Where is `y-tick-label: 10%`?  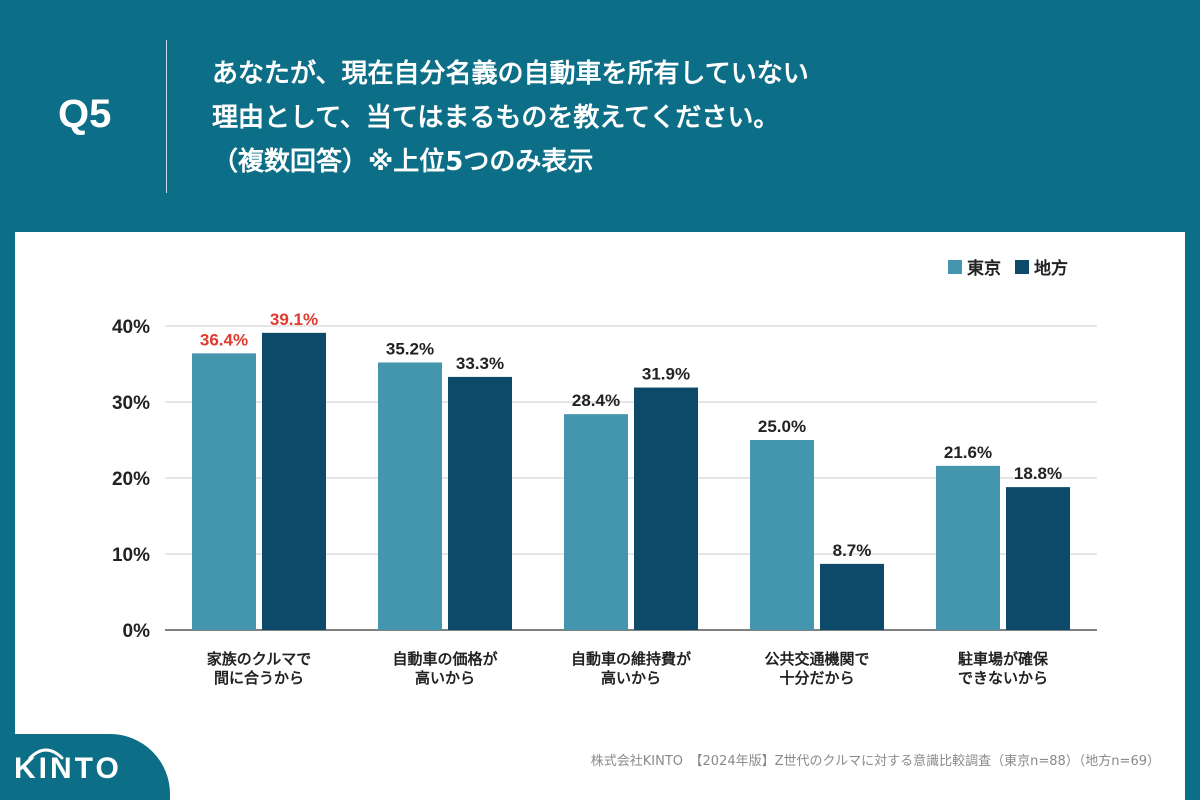 y-tick-label: 10% is located at coordinates (131, 555).